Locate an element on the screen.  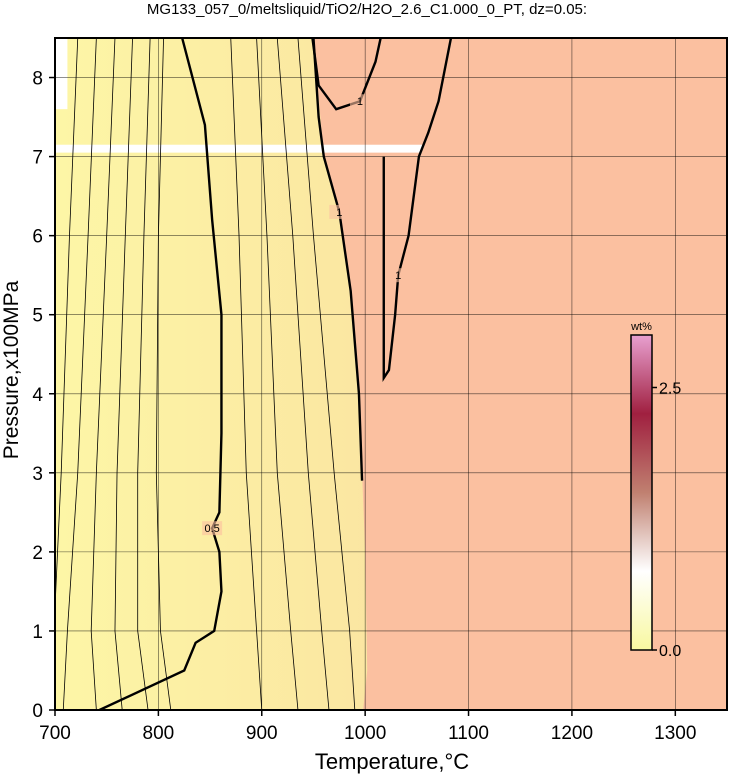
y-tick-label: 5 is located at coordinates (37, 316).